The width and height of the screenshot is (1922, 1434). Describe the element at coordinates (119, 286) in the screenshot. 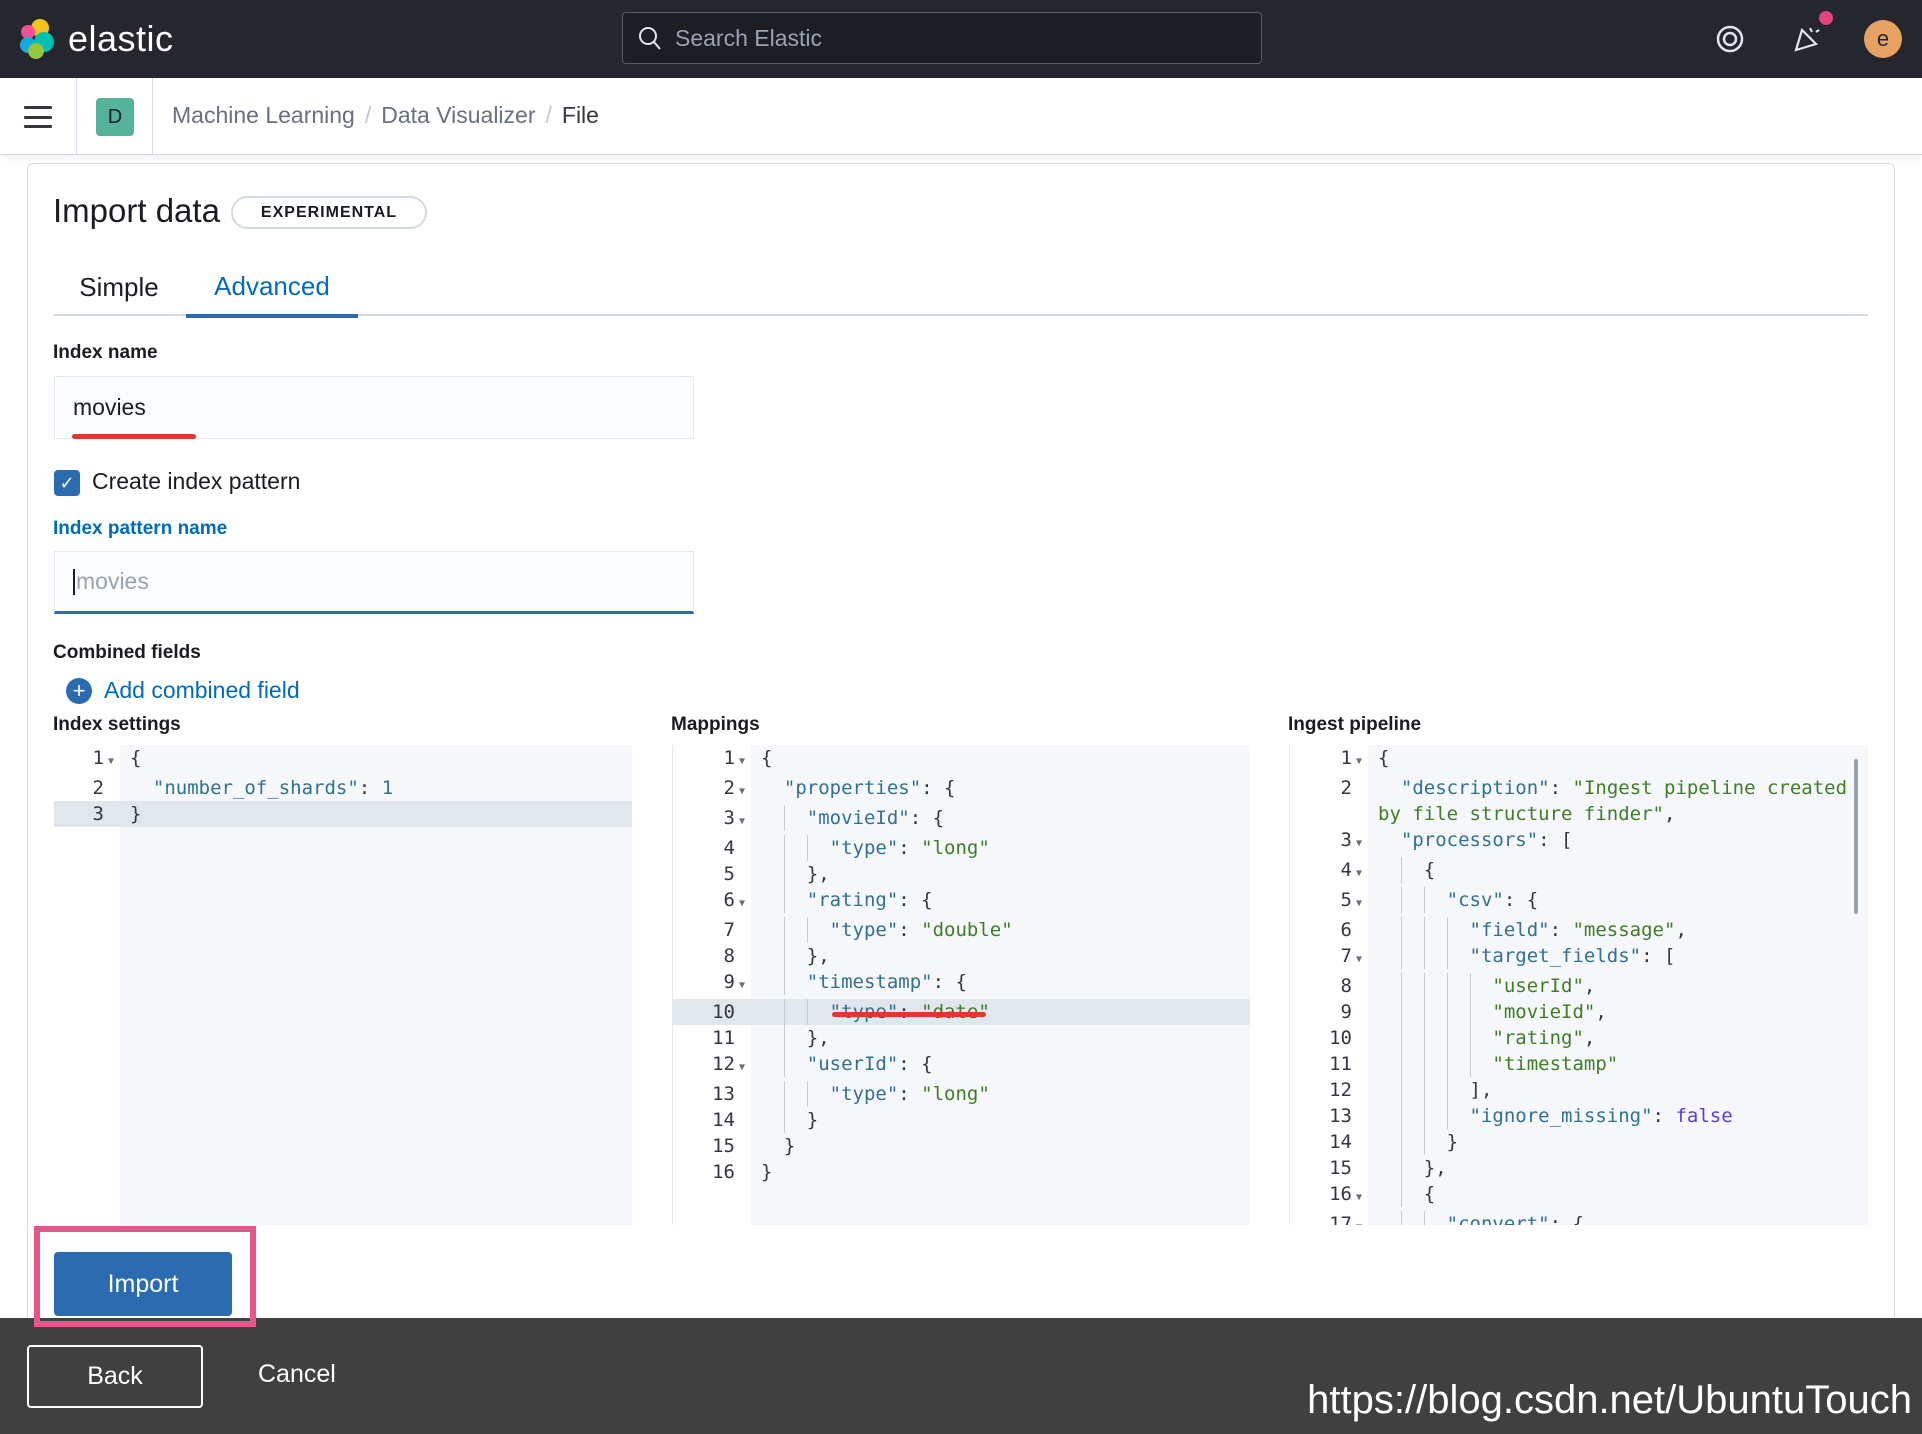

I see `tab-simple: Simple` at that location.